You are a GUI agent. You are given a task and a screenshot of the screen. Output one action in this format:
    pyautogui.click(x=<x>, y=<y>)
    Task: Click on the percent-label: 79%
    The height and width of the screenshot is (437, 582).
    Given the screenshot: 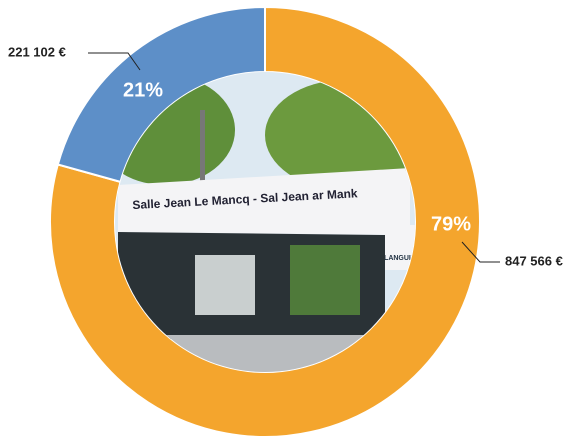 What is the action you would take?
    pyautogui.click(x=451, y=224)
    